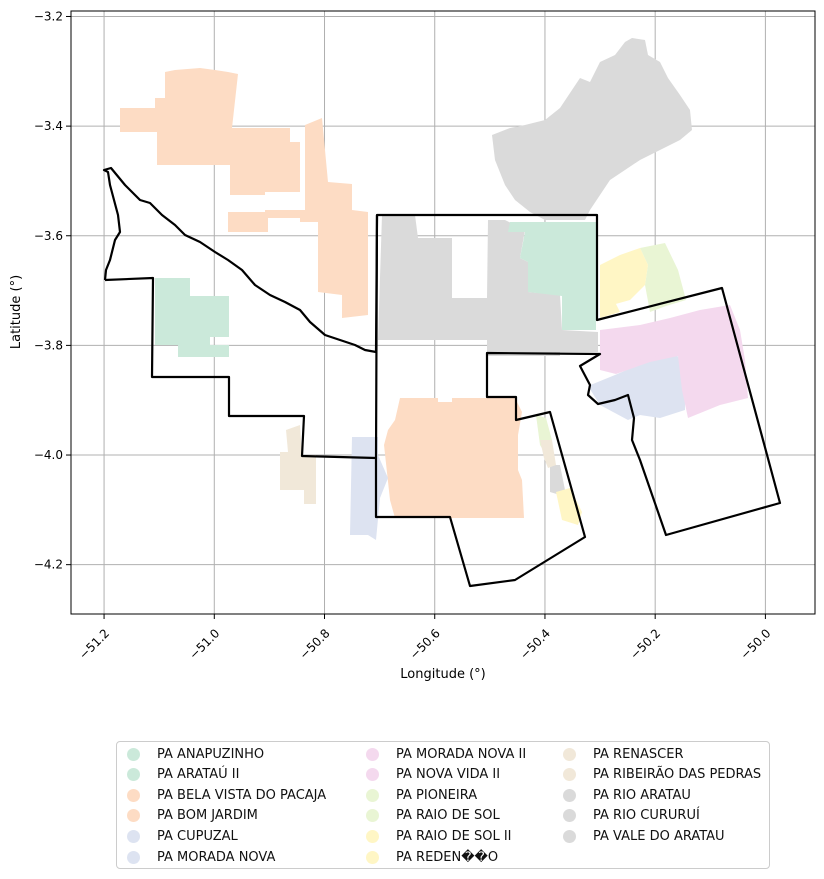  I want to click on legend-label: PA RIBEIRÃO DAS PEDRAS, so click(677, 775).